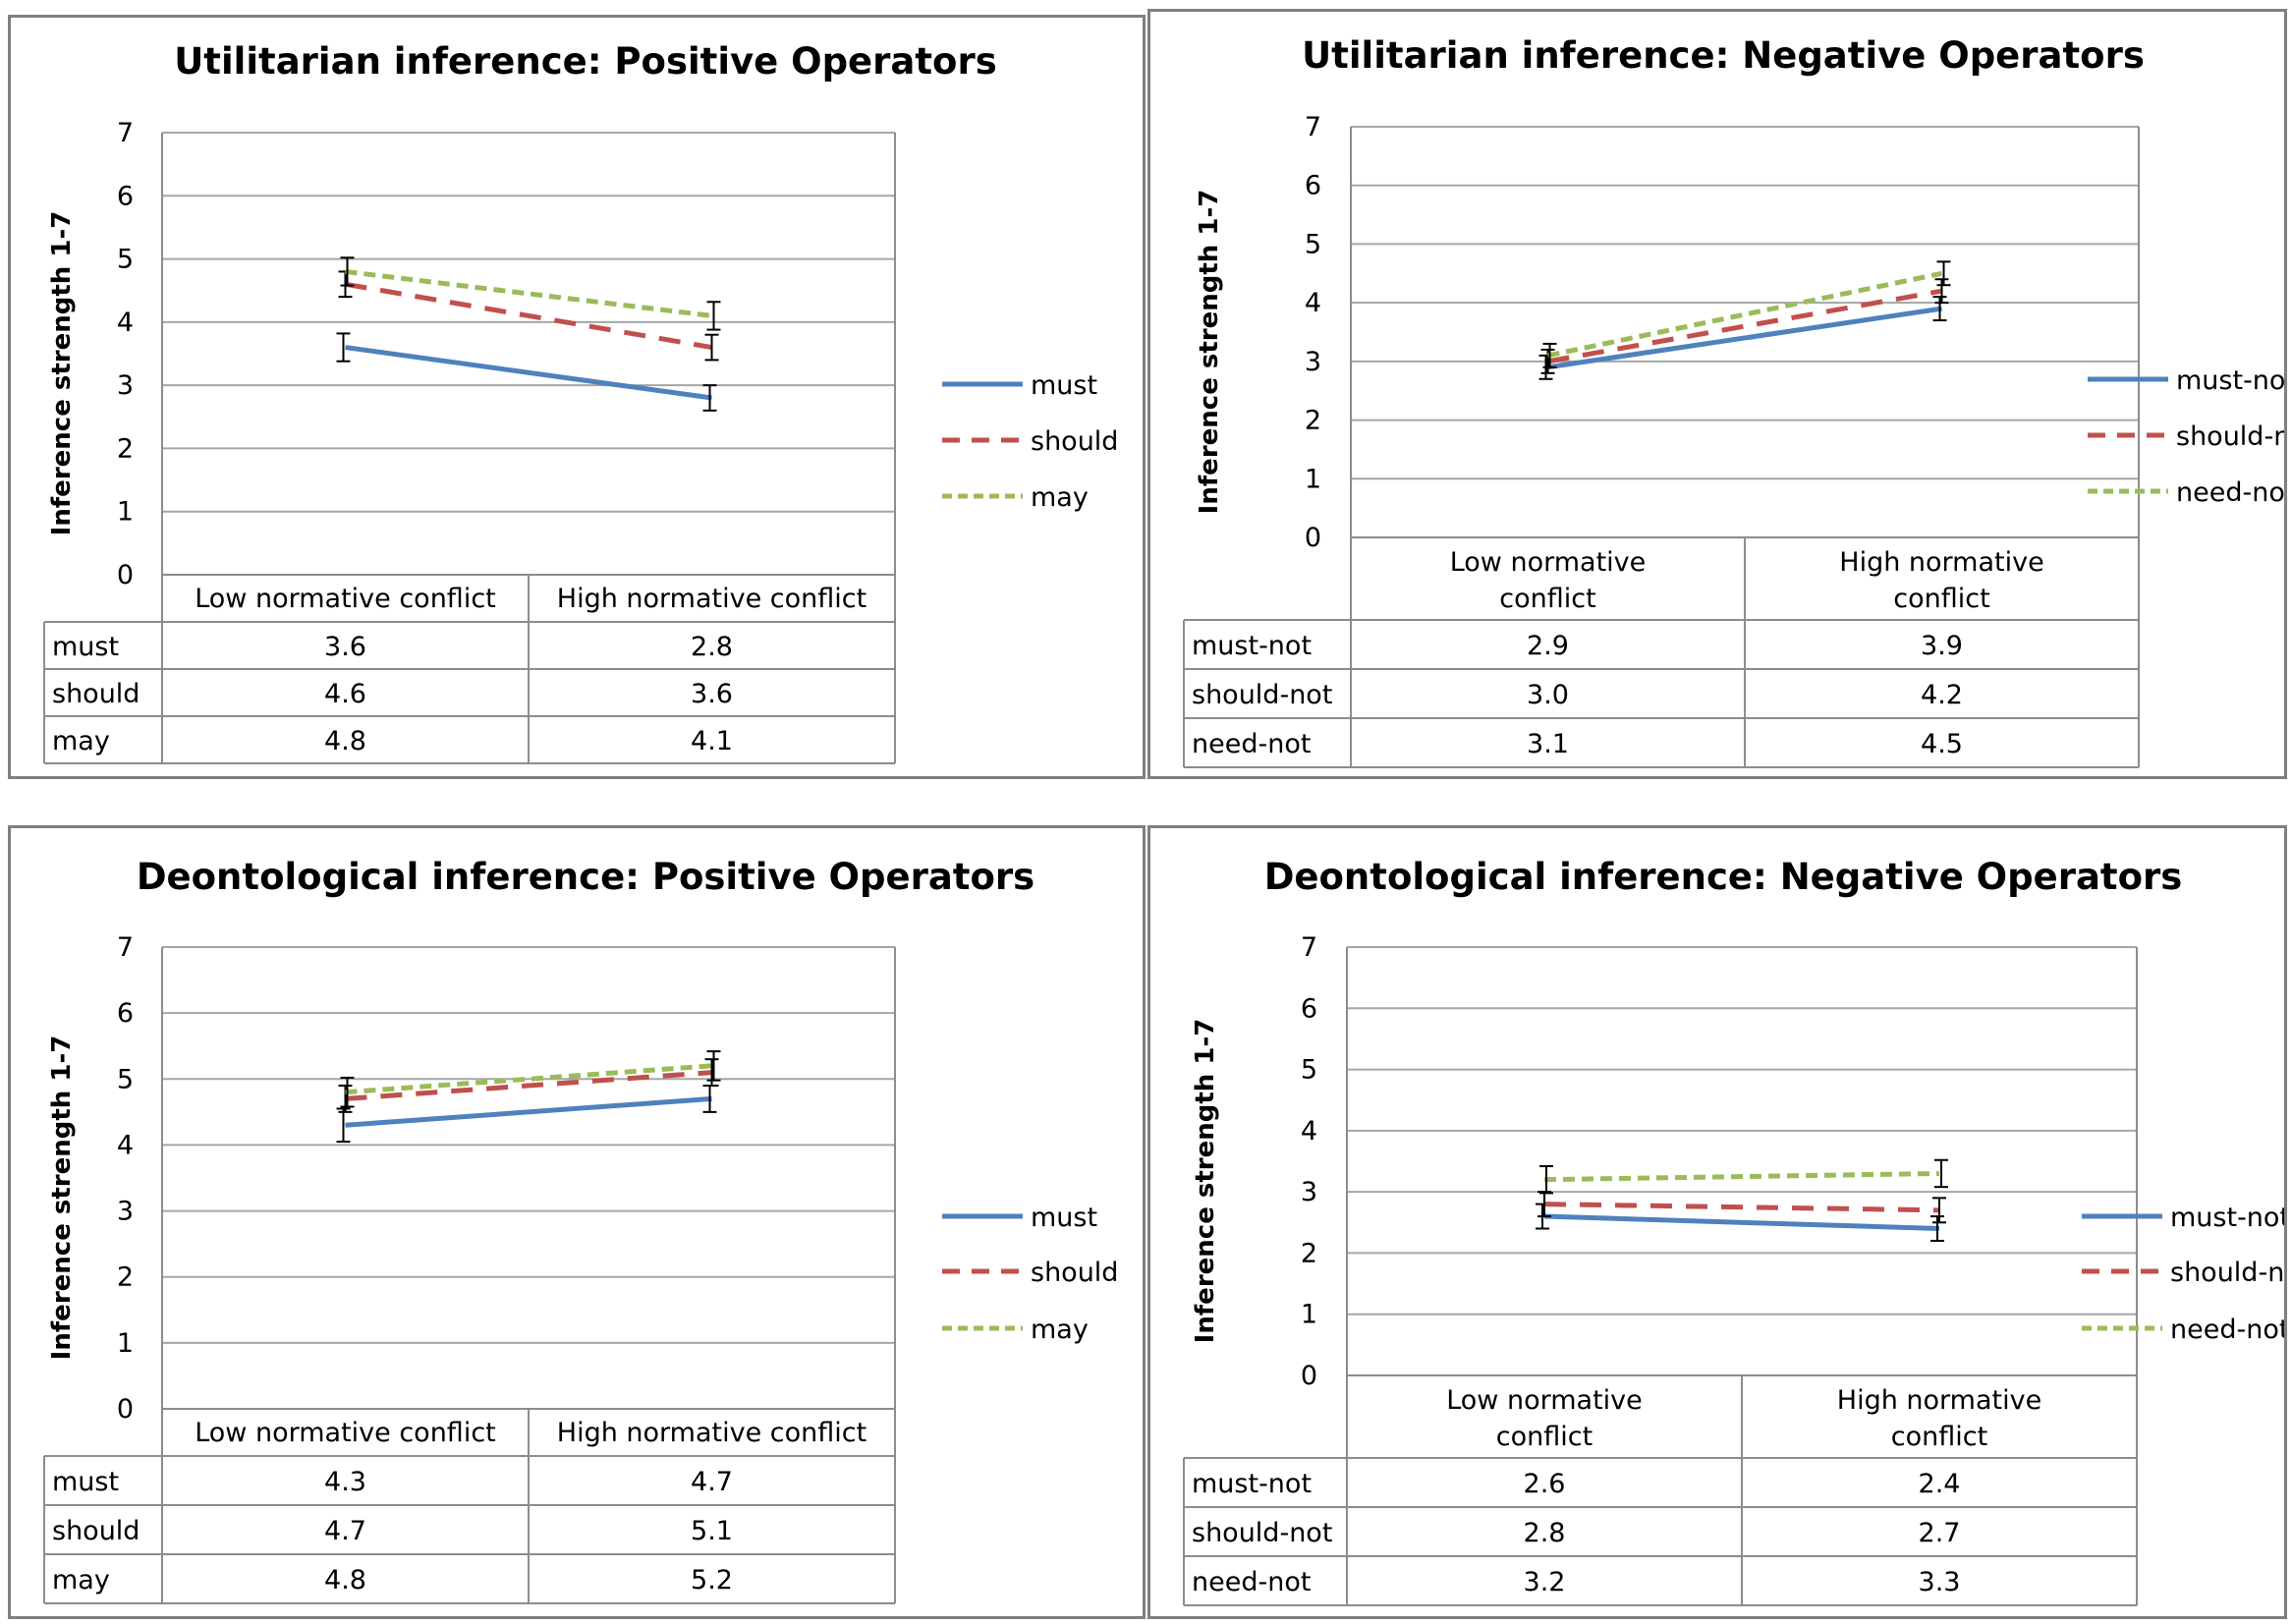  I want to click on table-cell-value: 5.1, so click(712, 1531).